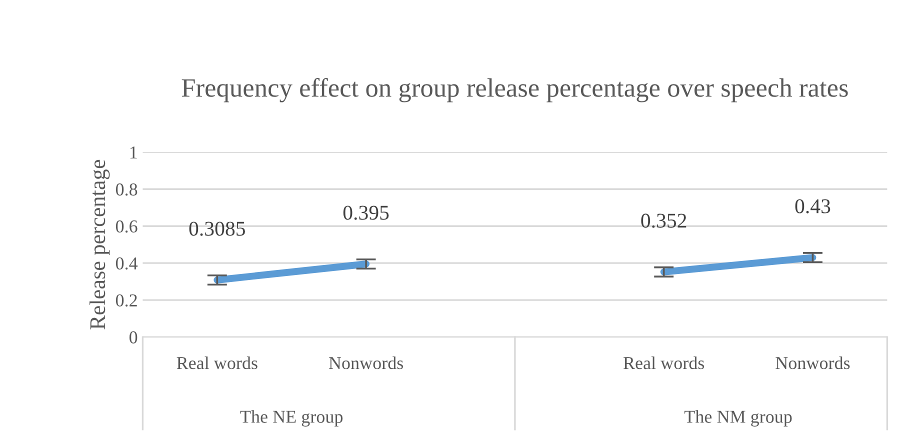 This screenshot has height=436, width=909. What do you see at coordinates (663, 221) in the screenshot?
I see `data-label: 0.352` at bounding box center [663, 221].